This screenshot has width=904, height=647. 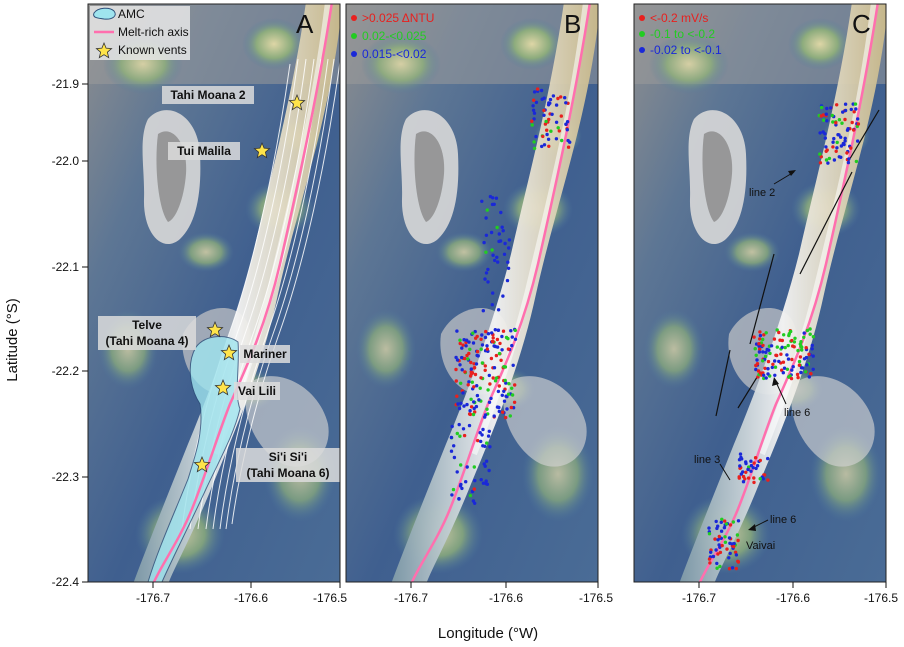 What do you see at coordinates (257, 391) in the screenshot?
I see `site-vai-lili: Vai Lili` at bounding box center [257, 391].